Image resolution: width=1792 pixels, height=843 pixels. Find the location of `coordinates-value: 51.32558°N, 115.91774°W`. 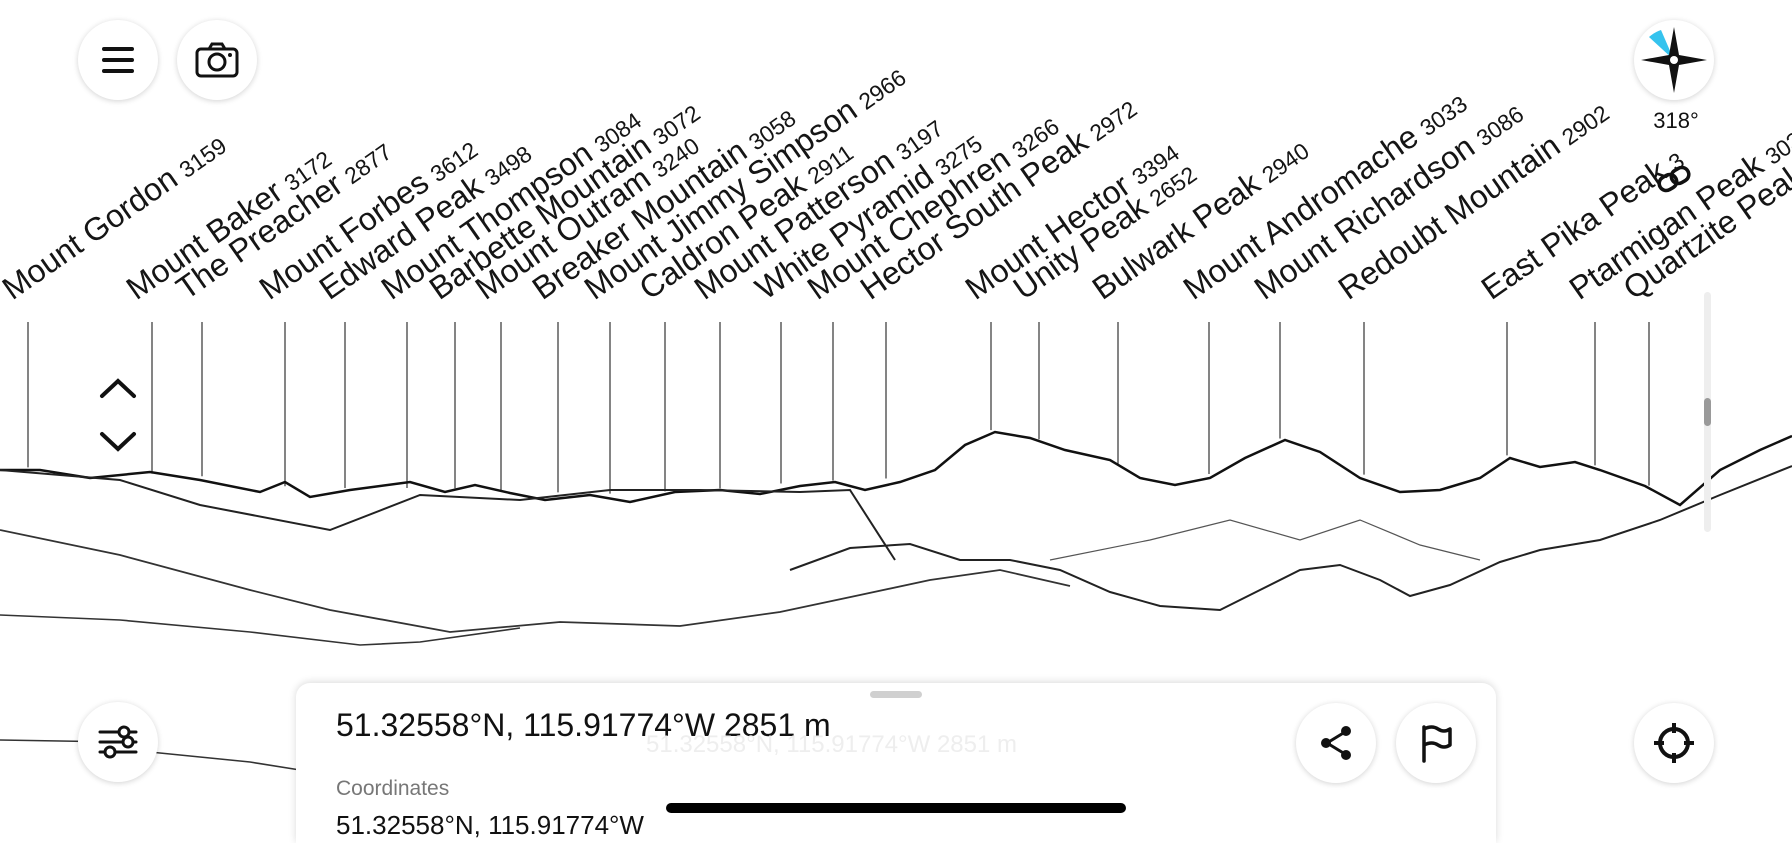

coordinates-value: 51.32558°N, 115.91774°W is located at coordinates (490, 825).